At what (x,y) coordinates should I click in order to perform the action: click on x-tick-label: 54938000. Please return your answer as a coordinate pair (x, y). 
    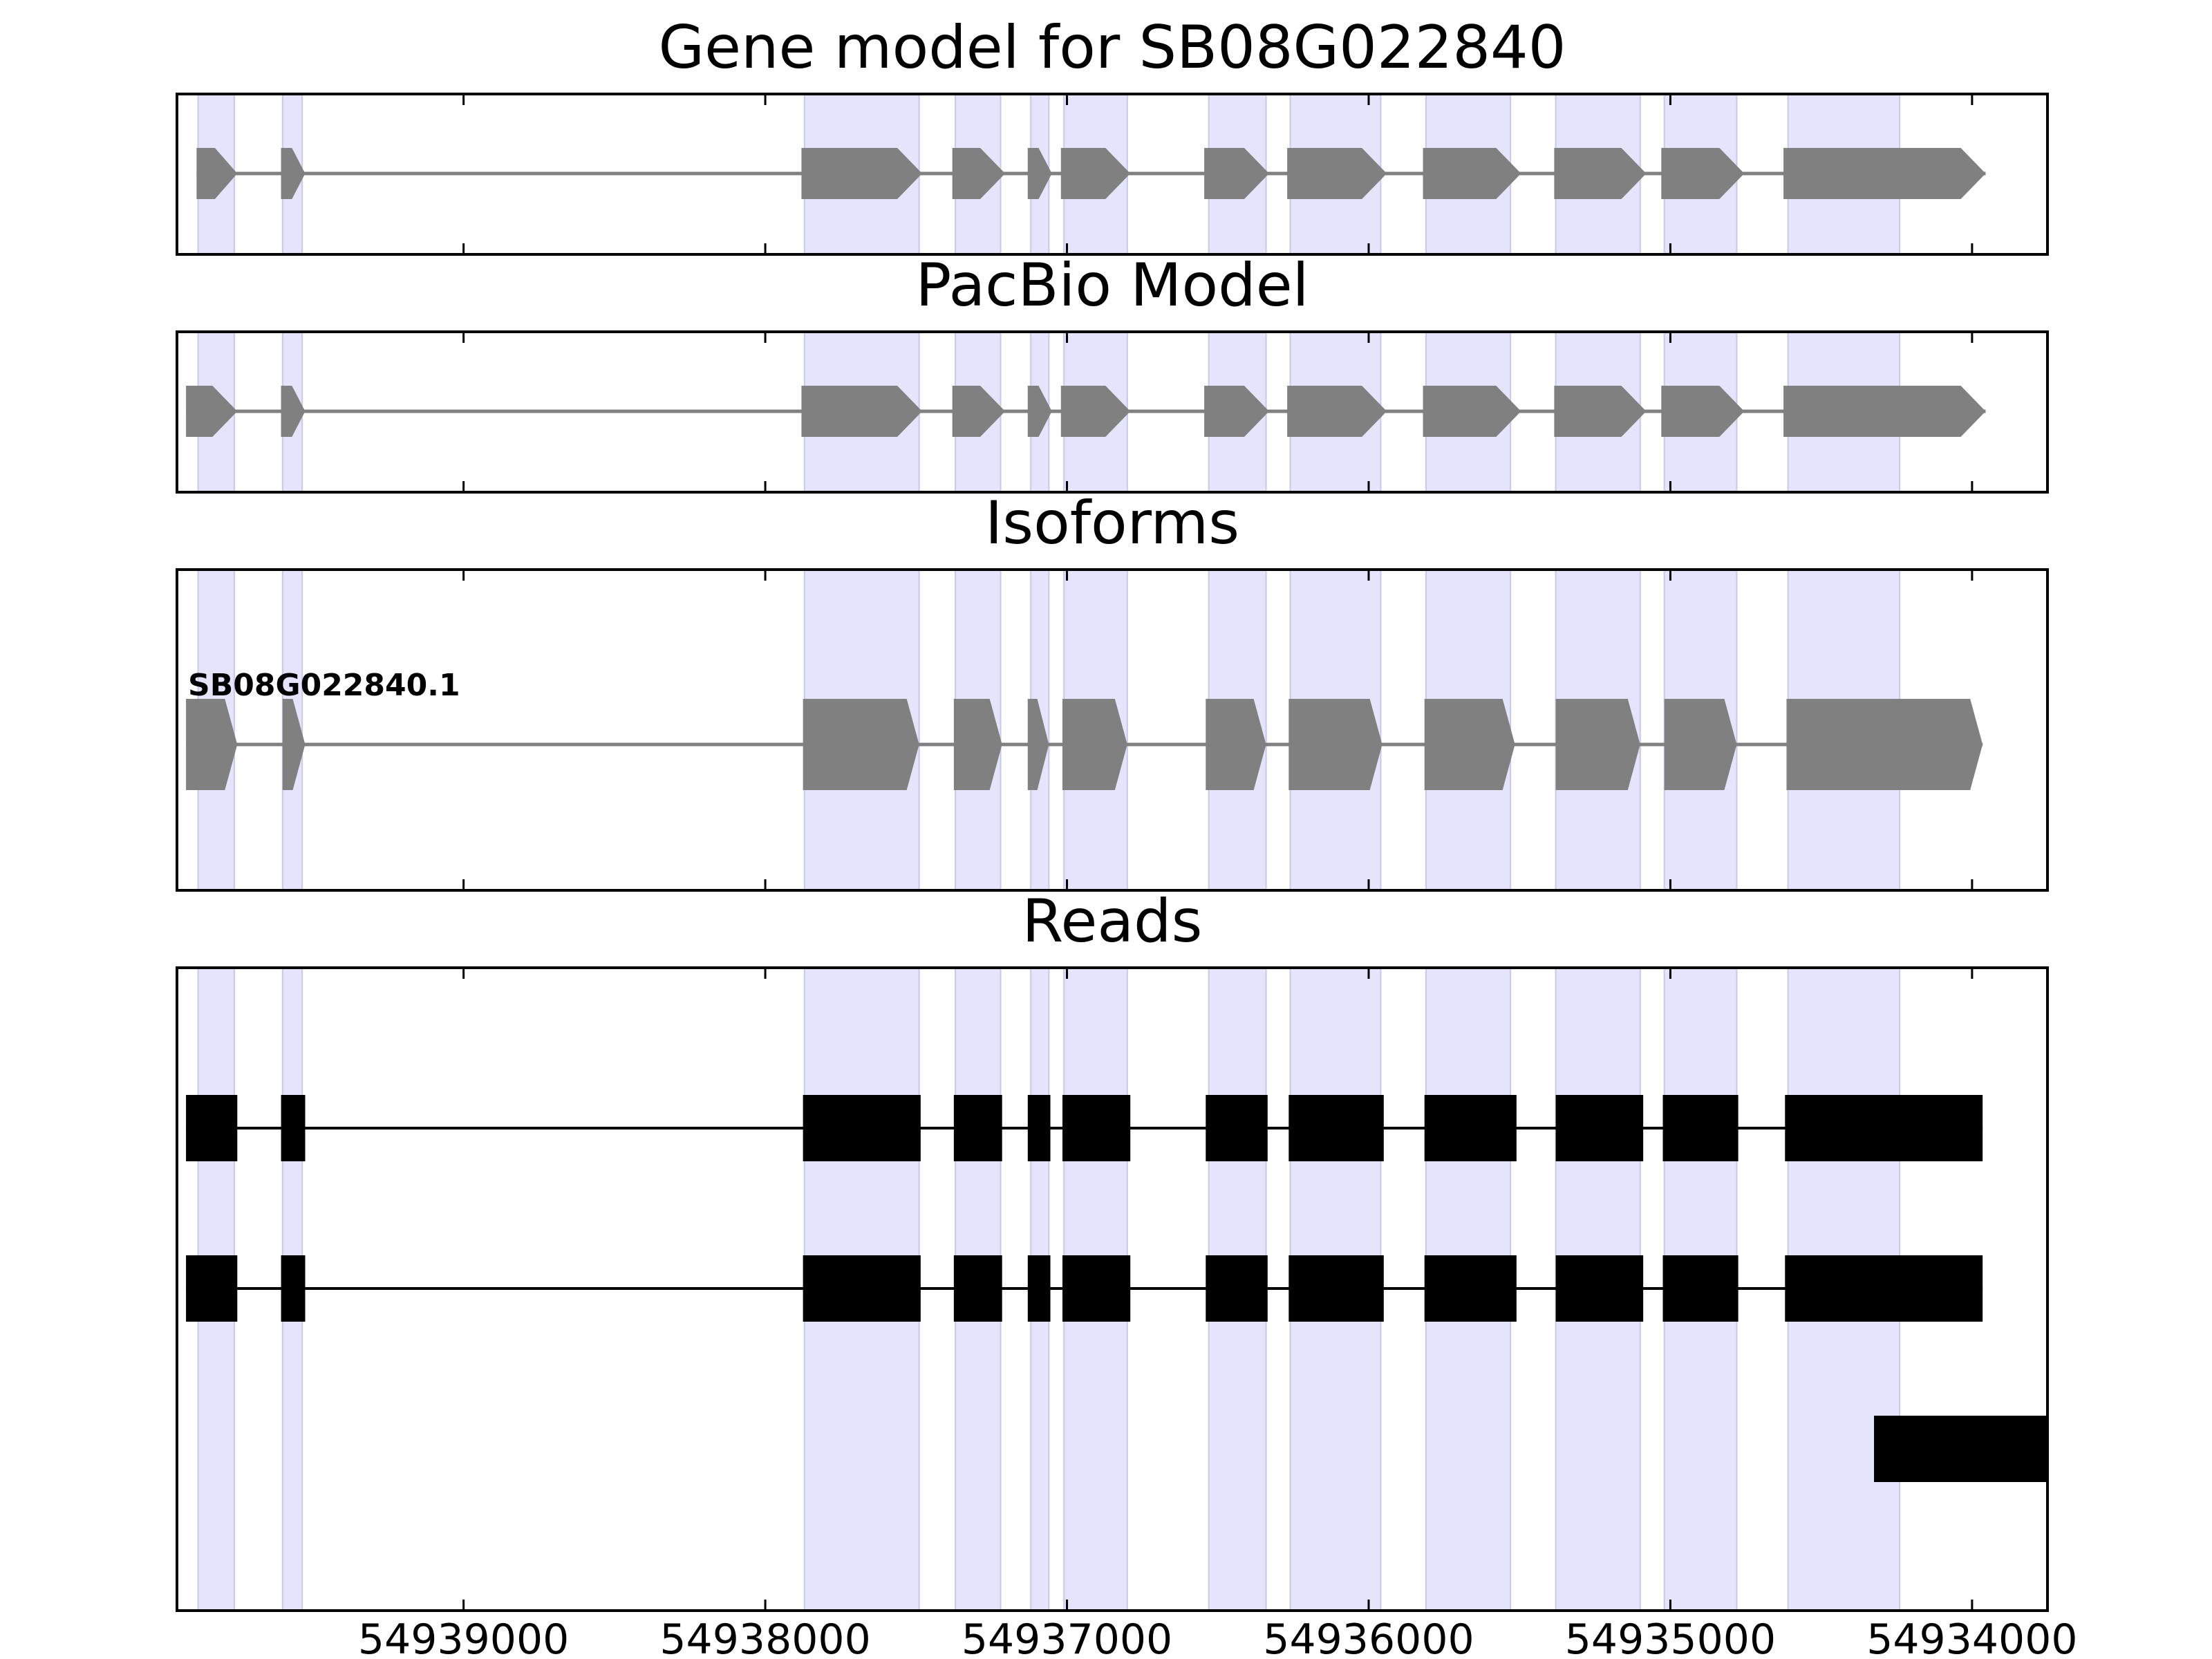
    Looking at the image, I should click on (765, 1637).